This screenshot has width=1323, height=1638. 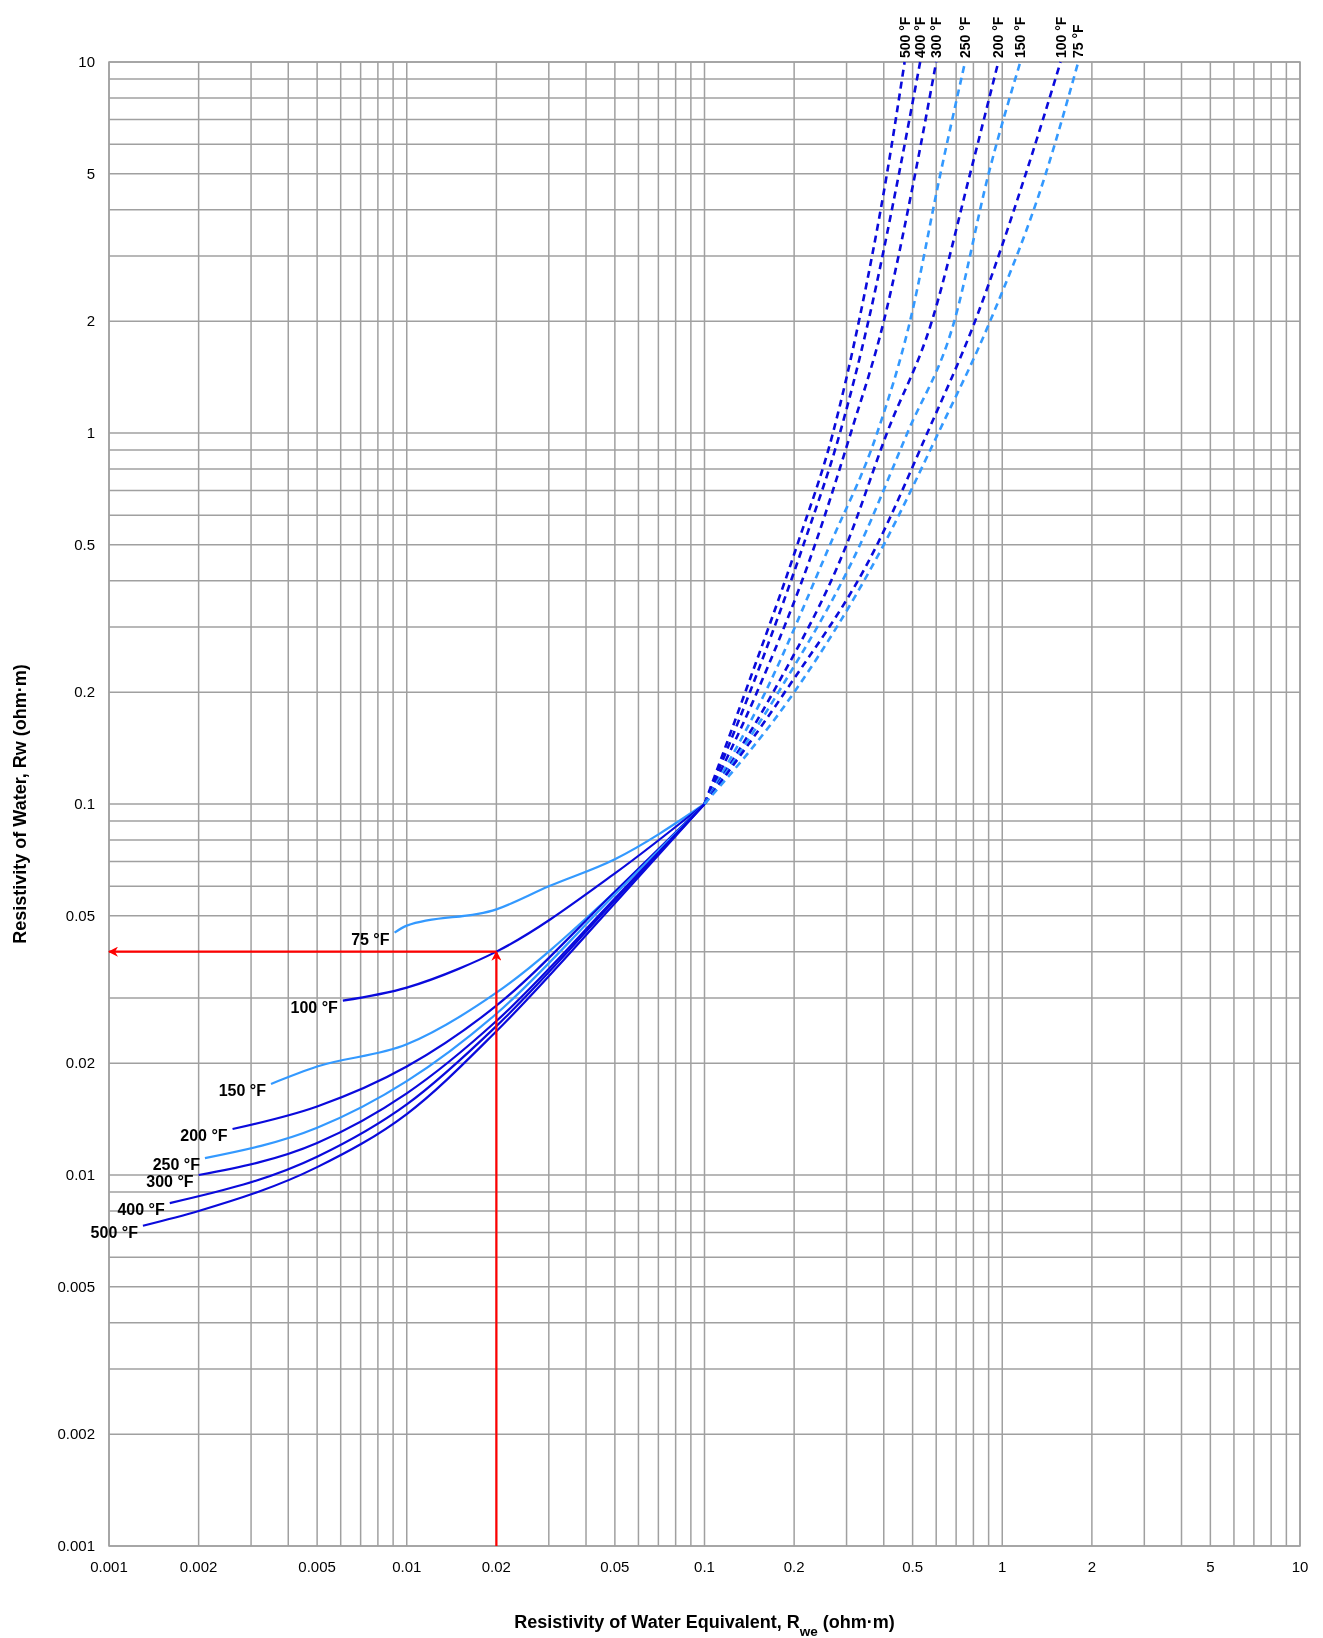 What do you see at coordinates (242, 1090) in the screenshot?
I see `series-label: 150 °F` at bounding box center [242, 1090].